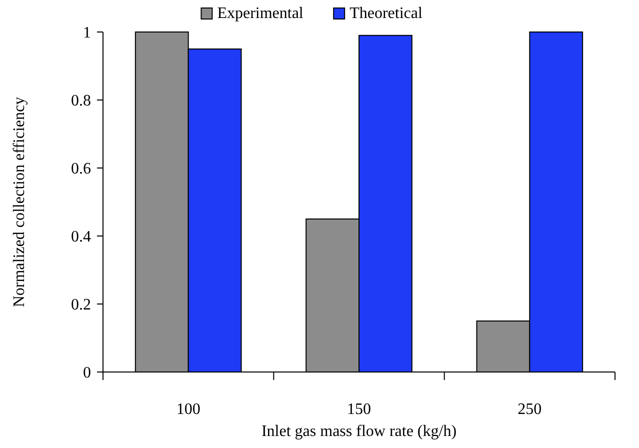  Describe the element at coordinates (386, 13) in the screenshot. I see `legend-label: Theoretical` at that location.